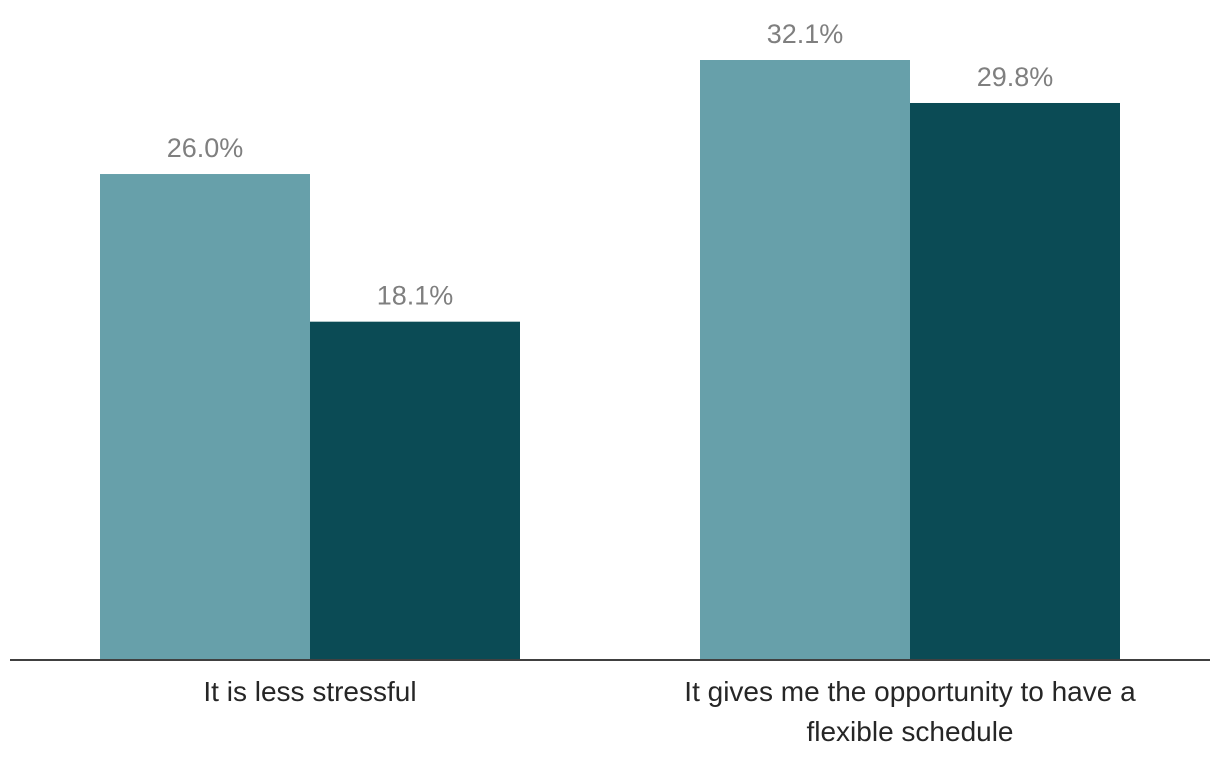 The width and height of the screenshot is (1220, 768). Describe the element at coordinates (910, 691) in the screenshot. I see `category-label-1-line-0: It gives me the opportunity to have a` at that location.